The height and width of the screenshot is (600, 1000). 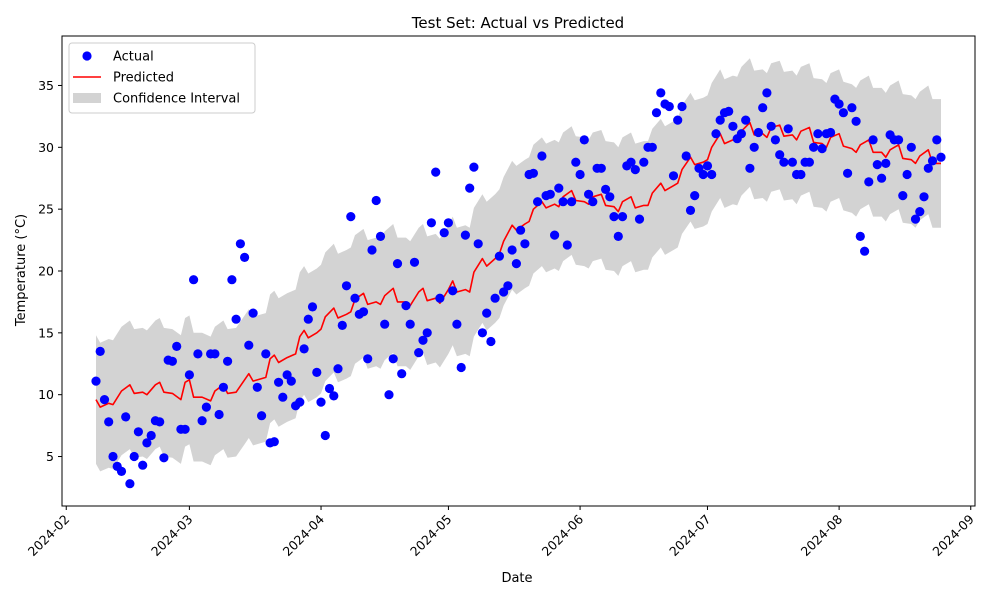 I want to click on chart-title: Test Set: Actual vs Predicted, so click(x=517, y=23).